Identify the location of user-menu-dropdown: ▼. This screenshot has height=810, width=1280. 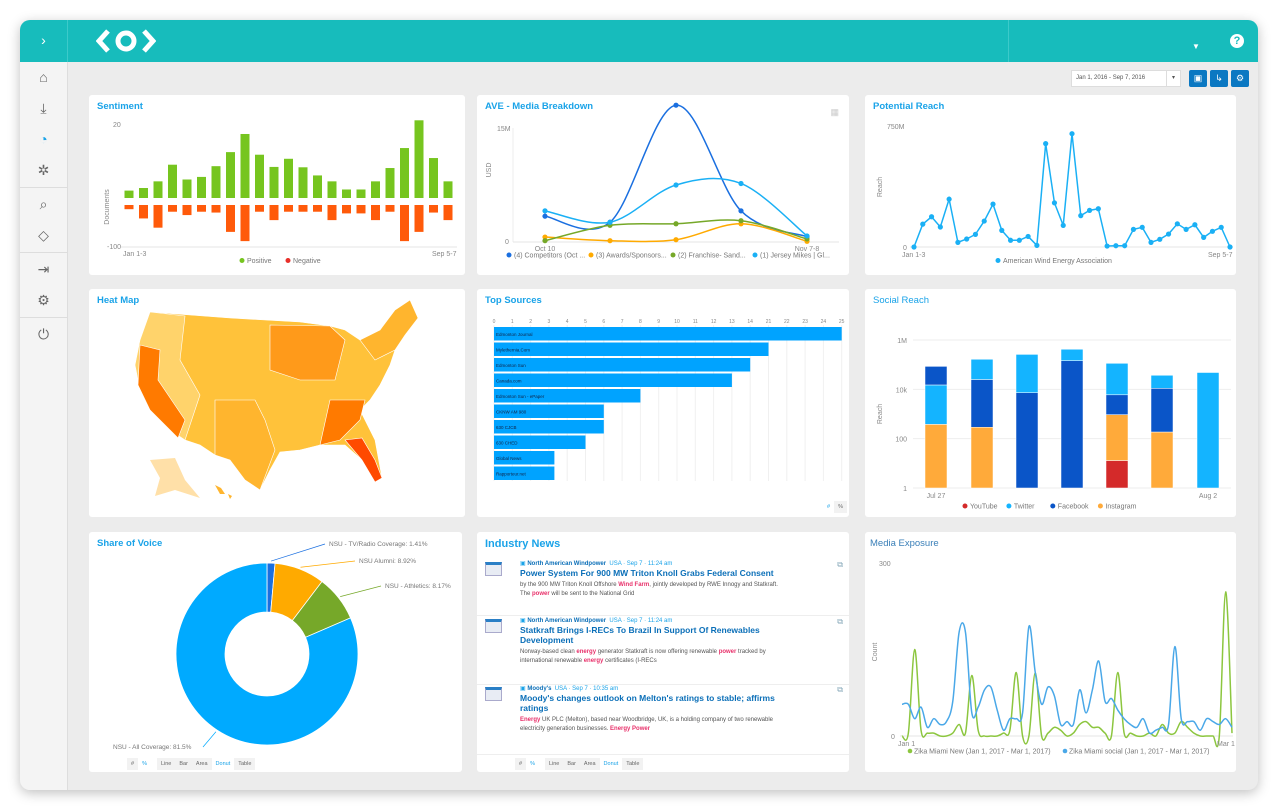
(1196, 46).